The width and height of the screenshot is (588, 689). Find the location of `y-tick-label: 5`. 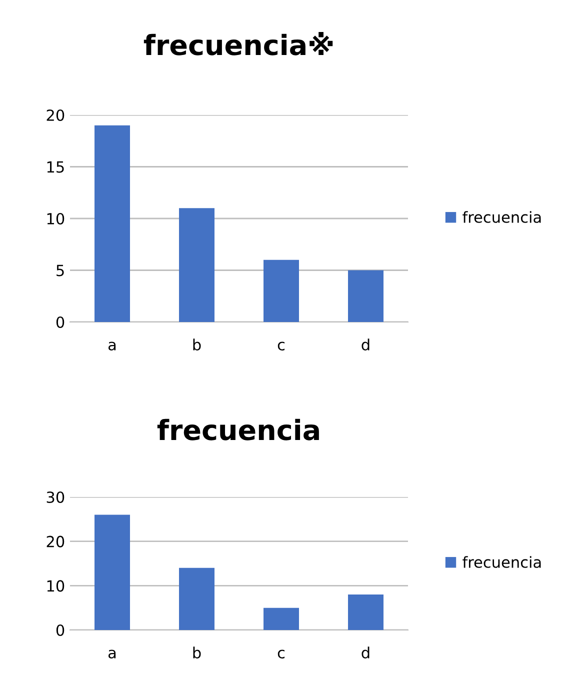

y-tick-label: 5 is located at coordinates (60, 270).